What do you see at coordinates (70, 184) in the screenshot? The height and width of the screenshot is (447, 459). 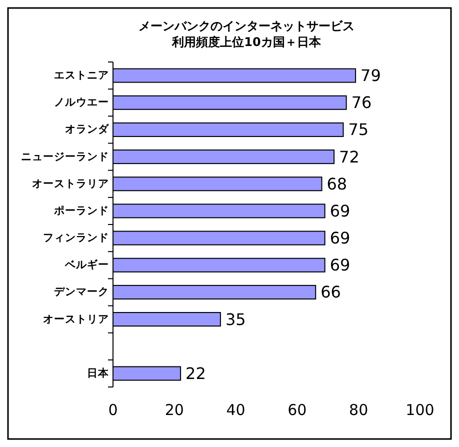 I see `y-tick-label: オーストラリア` at bounding box center [70, 184].